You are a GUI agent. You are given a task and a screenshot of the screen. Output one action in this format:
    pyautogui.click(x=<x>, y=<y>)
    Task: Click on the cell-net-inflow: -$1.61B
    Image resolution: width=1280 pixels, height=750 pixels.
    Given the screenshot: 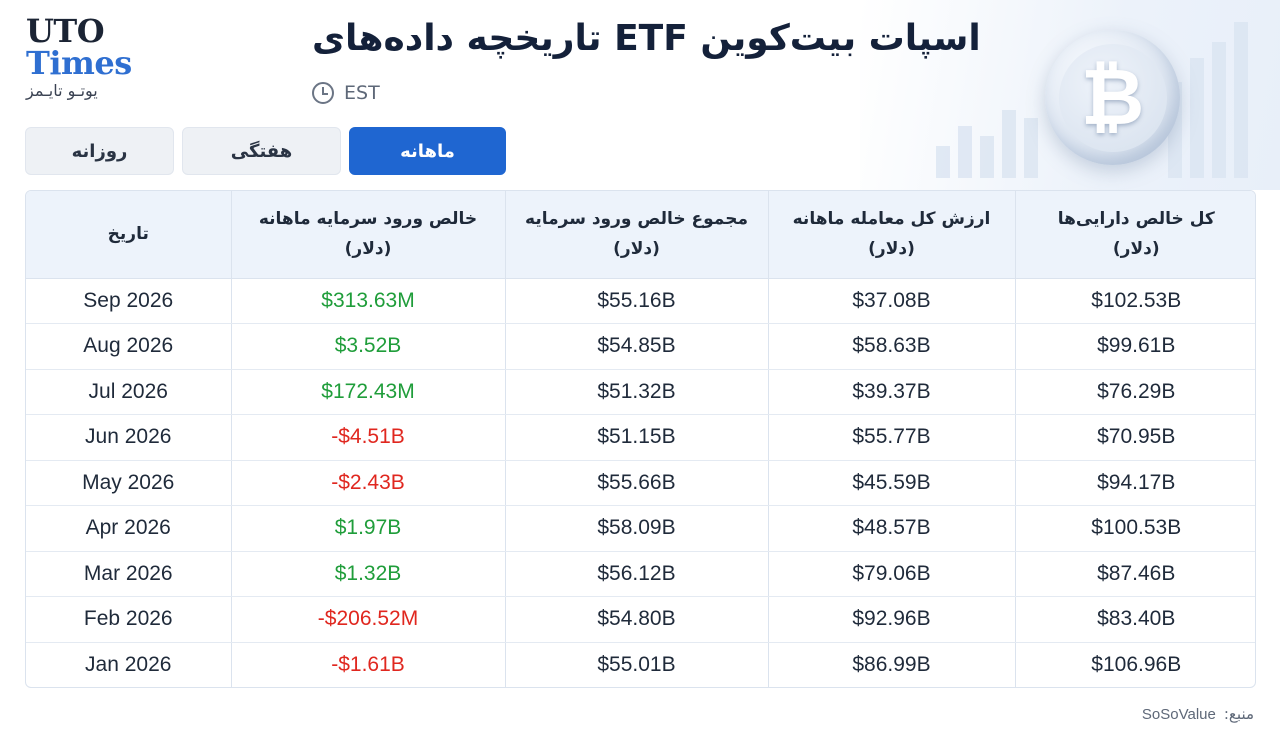 What is the action you would take?
    pyautogui.click(x=367, y=664)
    